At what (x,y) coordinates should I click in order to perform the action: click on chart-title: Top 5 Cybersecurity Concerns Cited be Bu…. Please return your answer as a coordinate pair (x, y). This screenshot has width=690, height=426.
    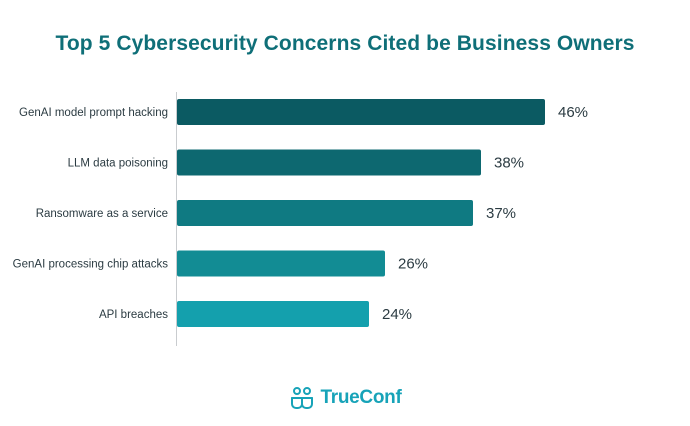
    Looking at the image, I should click on (345, 43).